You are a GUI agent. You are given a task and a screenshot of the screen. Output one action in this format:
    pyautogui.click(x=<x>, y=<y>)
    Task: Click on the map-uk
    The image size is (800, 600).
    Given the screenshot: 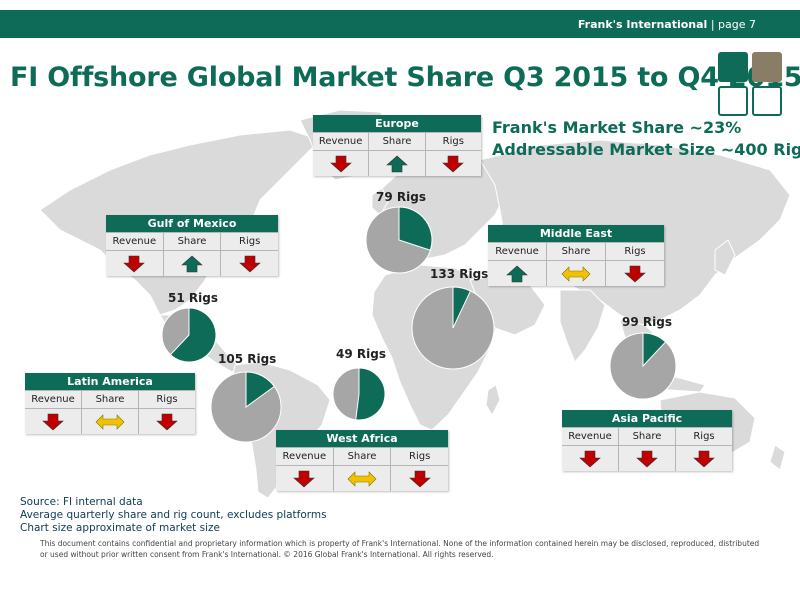 What is the action you would take?
    pyautogui.click(x=380, y=201)
    